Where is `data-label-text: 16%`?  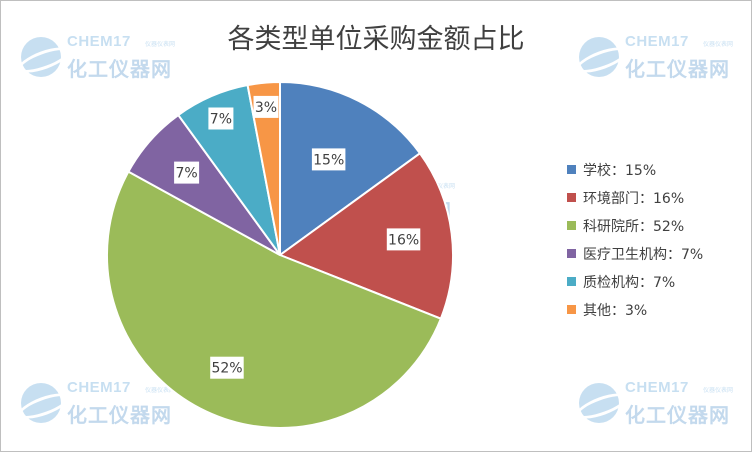 data-label-text: 16% is located at coordinates (403, 240).